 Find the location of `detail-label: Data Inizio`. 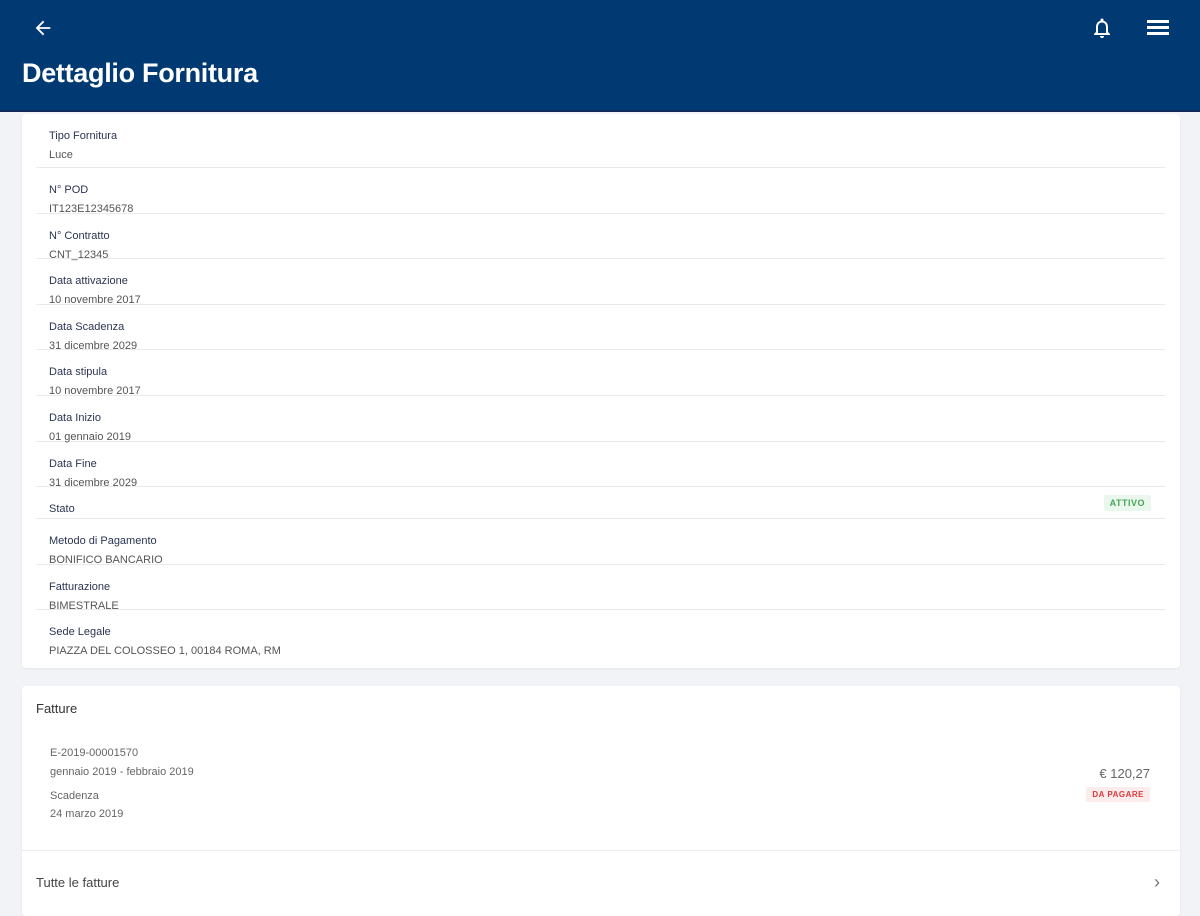

detail-label: Data Inizio is located at coordinates (75, 418).